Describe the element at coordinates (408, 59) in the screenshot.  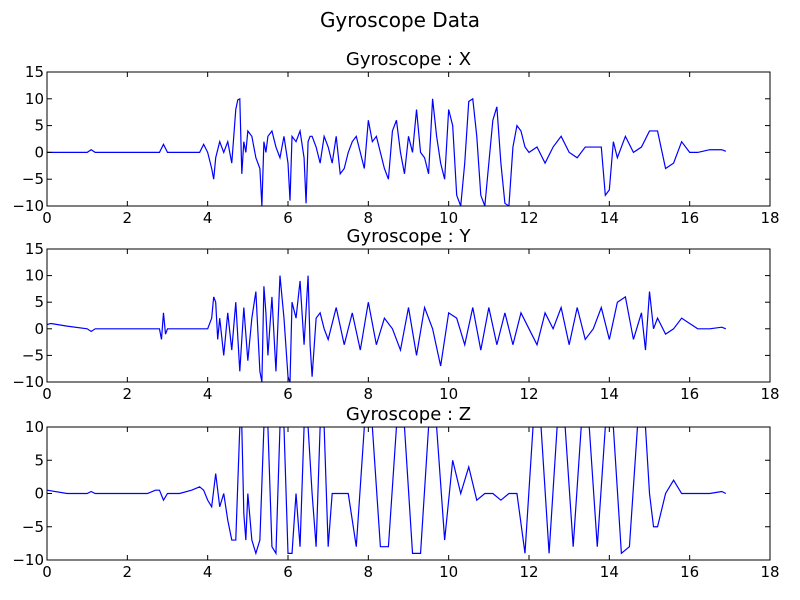
I see `subplot-title: Gyroscope : X` at that location.